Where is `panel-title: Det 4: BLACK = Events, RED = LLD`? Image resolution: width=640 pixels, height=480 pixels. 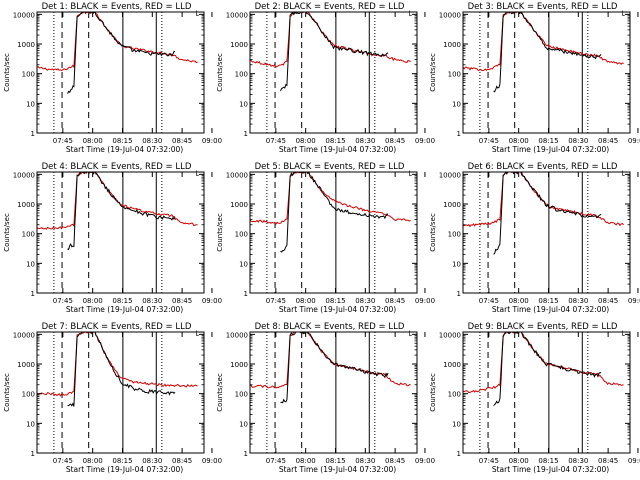 panel-title: Det 4: BLACK = Events, RED = LLD is located at coordinates (117, 167).